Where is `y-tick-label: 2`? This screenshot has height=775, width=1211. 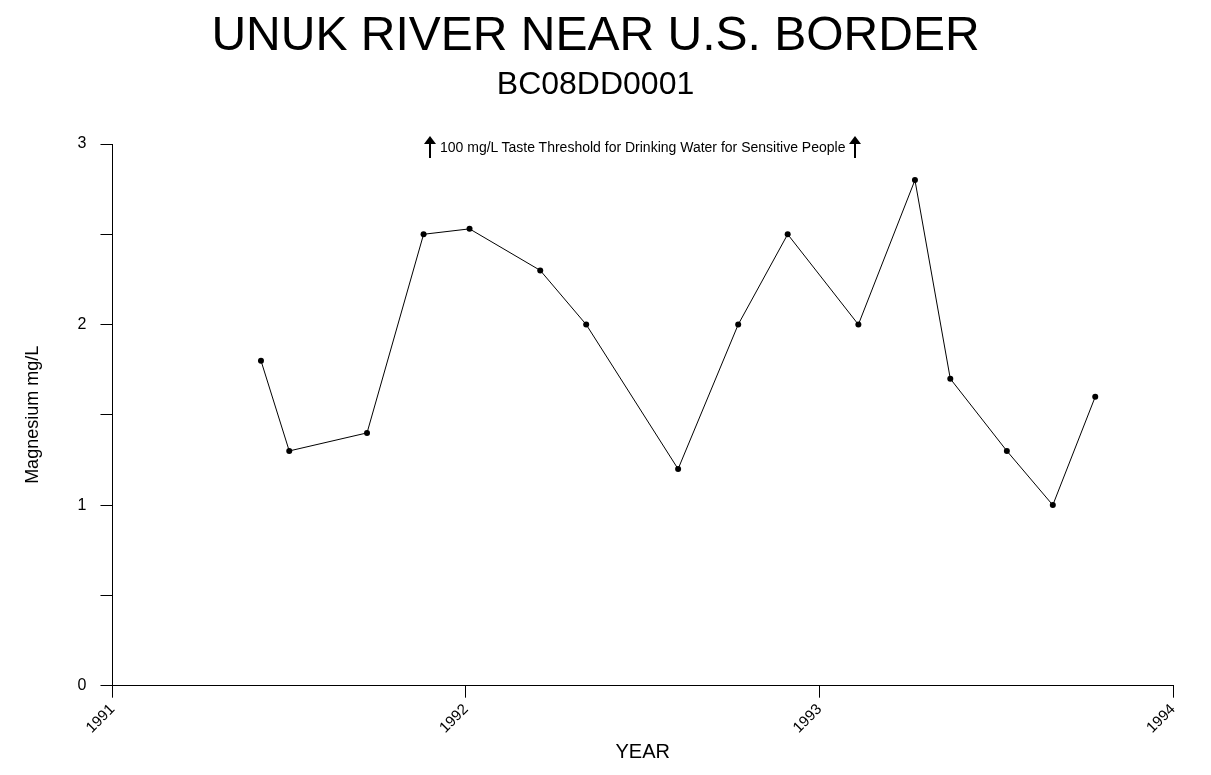
y-tick-label: 2 is located at coordinates (82, 323).